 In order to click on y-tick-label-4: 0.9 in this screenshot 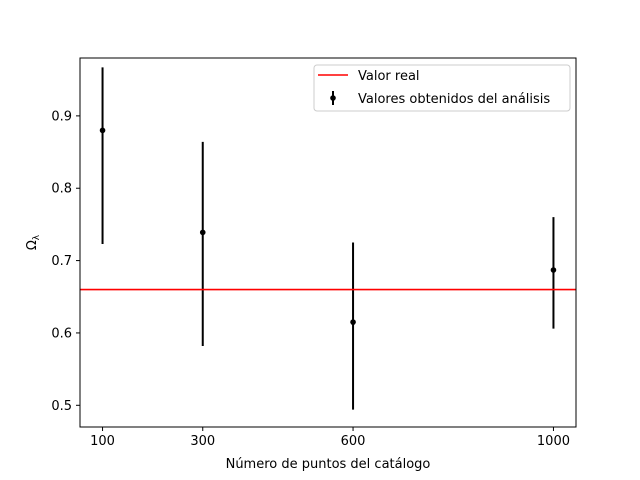, I will do `click(61, 116)`.